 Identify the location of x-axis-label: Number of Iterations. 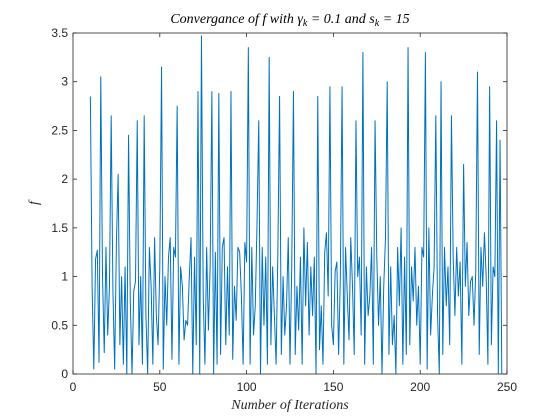
(289, 405).